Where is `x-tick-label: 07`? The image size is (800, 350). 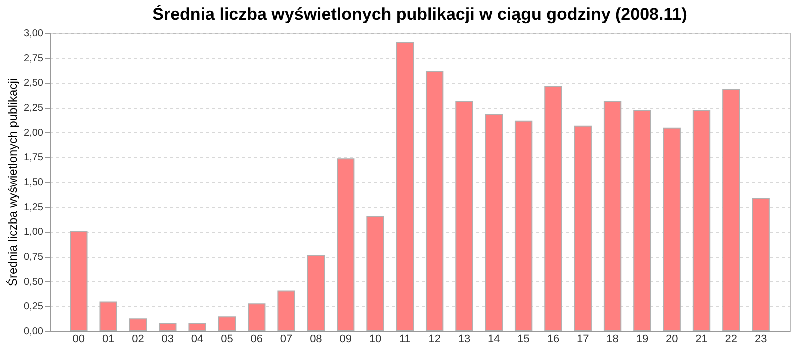
x-tick-label: 07 is located at coordinates (286, 340).